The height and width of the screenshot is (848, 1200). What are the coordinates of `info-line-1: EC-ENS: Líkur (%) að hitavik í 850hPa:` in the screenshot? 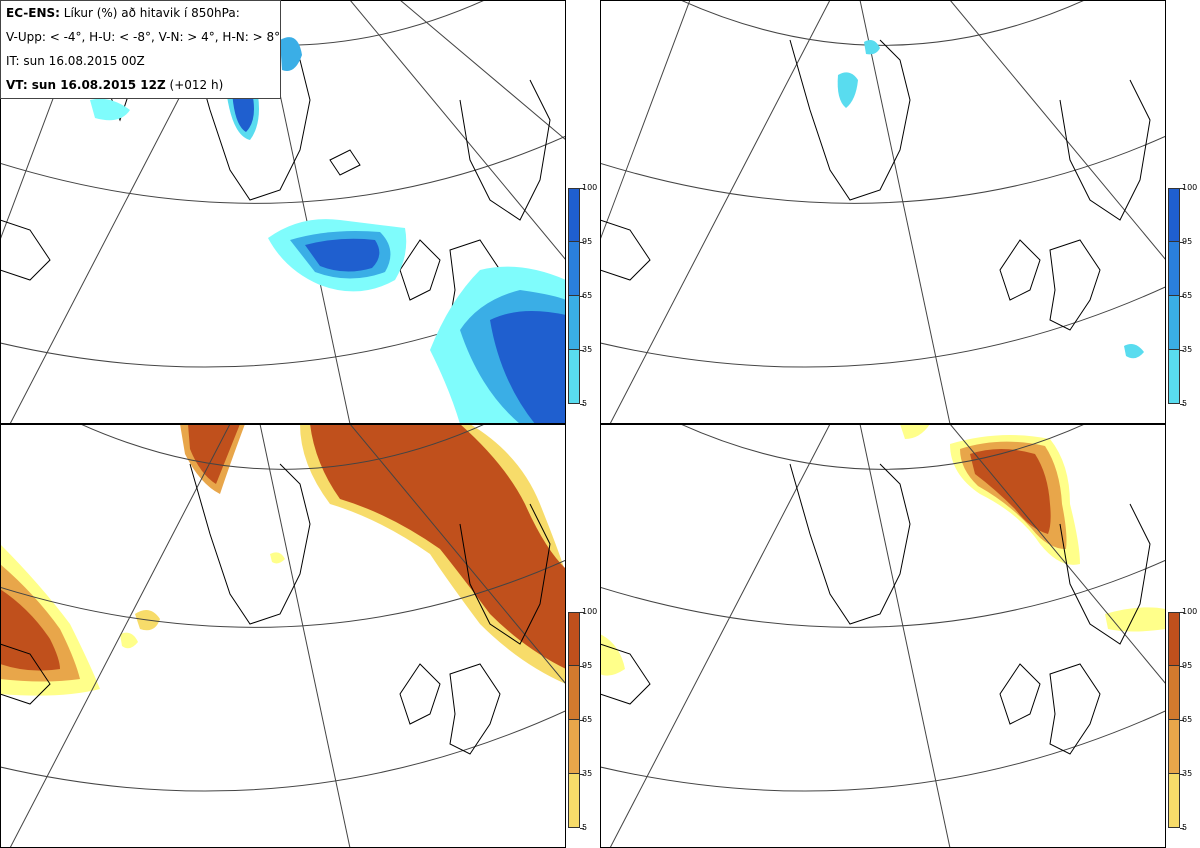 It's located at (140, 17).